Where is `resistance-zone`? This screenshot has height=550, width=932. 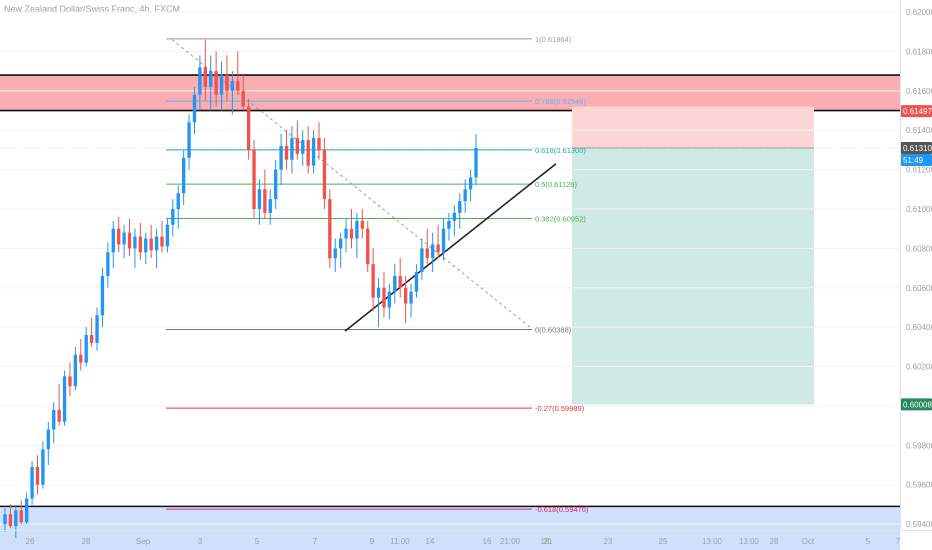
resistance-zone is located at coordinates (450, 93).